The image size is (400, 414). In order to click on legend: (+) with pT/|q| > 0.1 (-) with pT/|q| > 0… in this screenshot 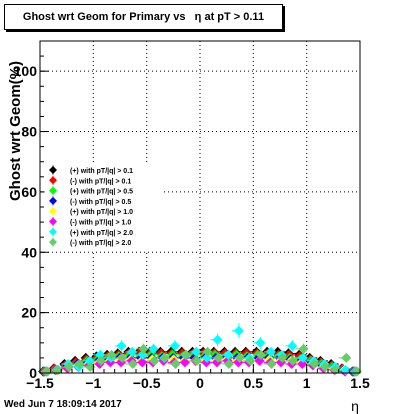, I will do `click(104, 206)`.